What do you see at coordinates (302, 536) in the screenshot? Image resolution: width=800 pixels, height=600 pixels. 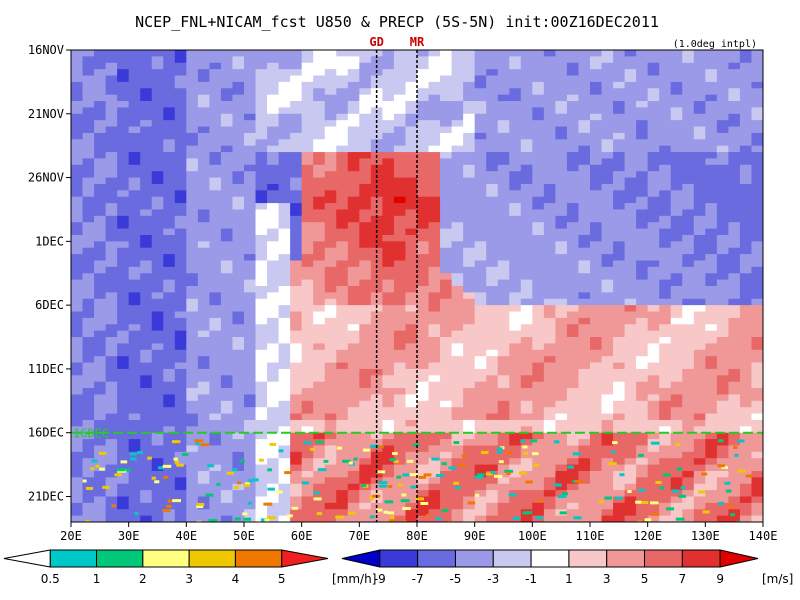 I see `x-tick-label: 60E` at bounding box center [302, 536].